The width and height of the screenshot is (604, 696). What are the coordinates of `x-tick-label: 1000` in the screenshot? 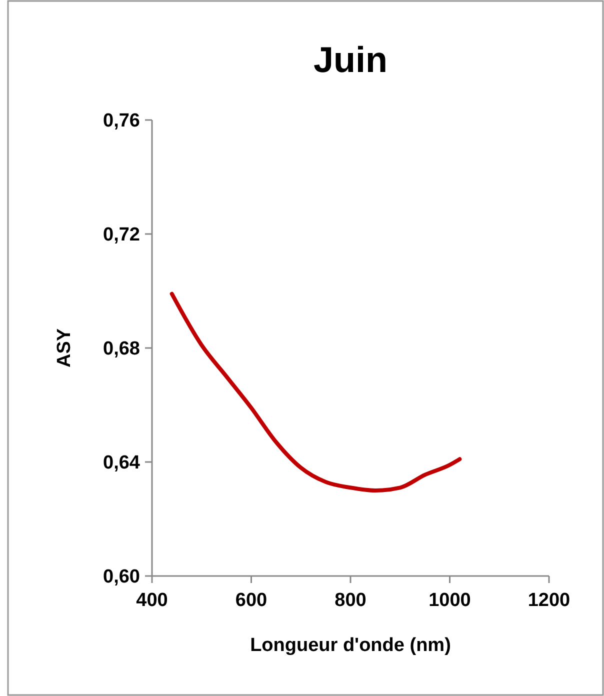 It's located at (449, 600).